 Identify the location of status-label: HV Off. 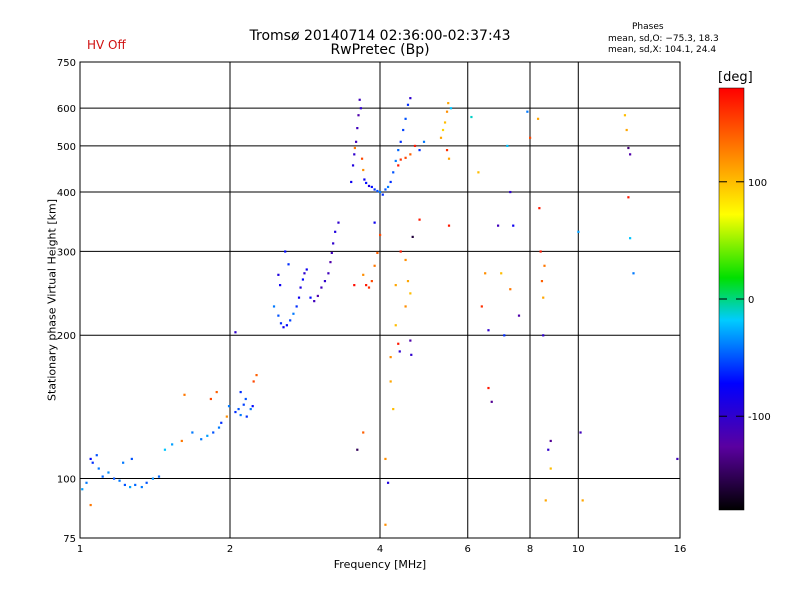
(106, 45).